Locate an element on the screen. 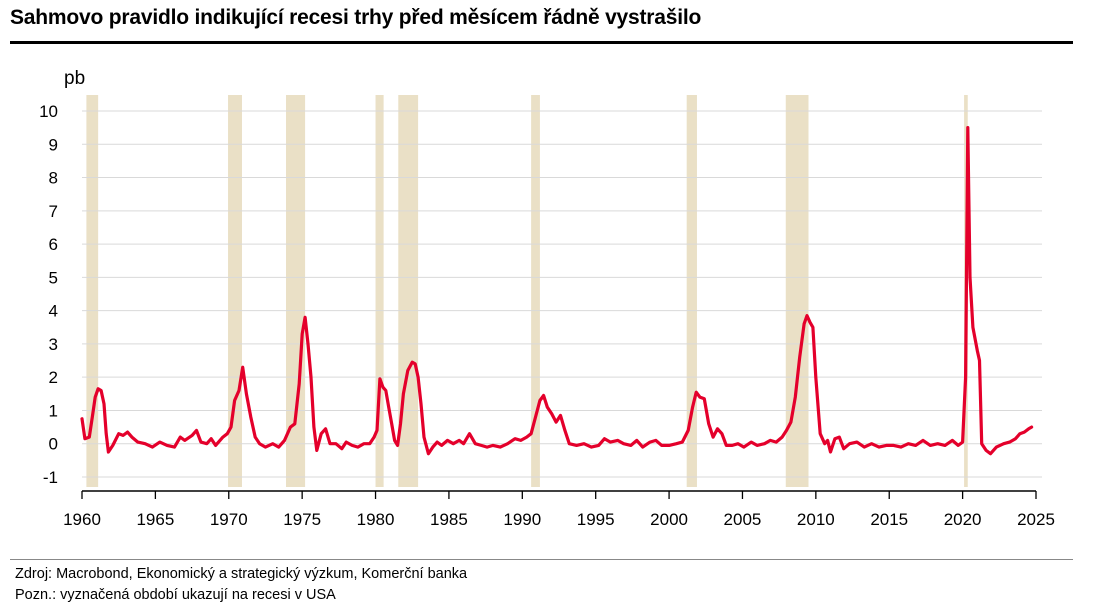 The height and width of the screenshot is (607, 1119). x-tick-label: 1985 is located at coordinates (449, 519).